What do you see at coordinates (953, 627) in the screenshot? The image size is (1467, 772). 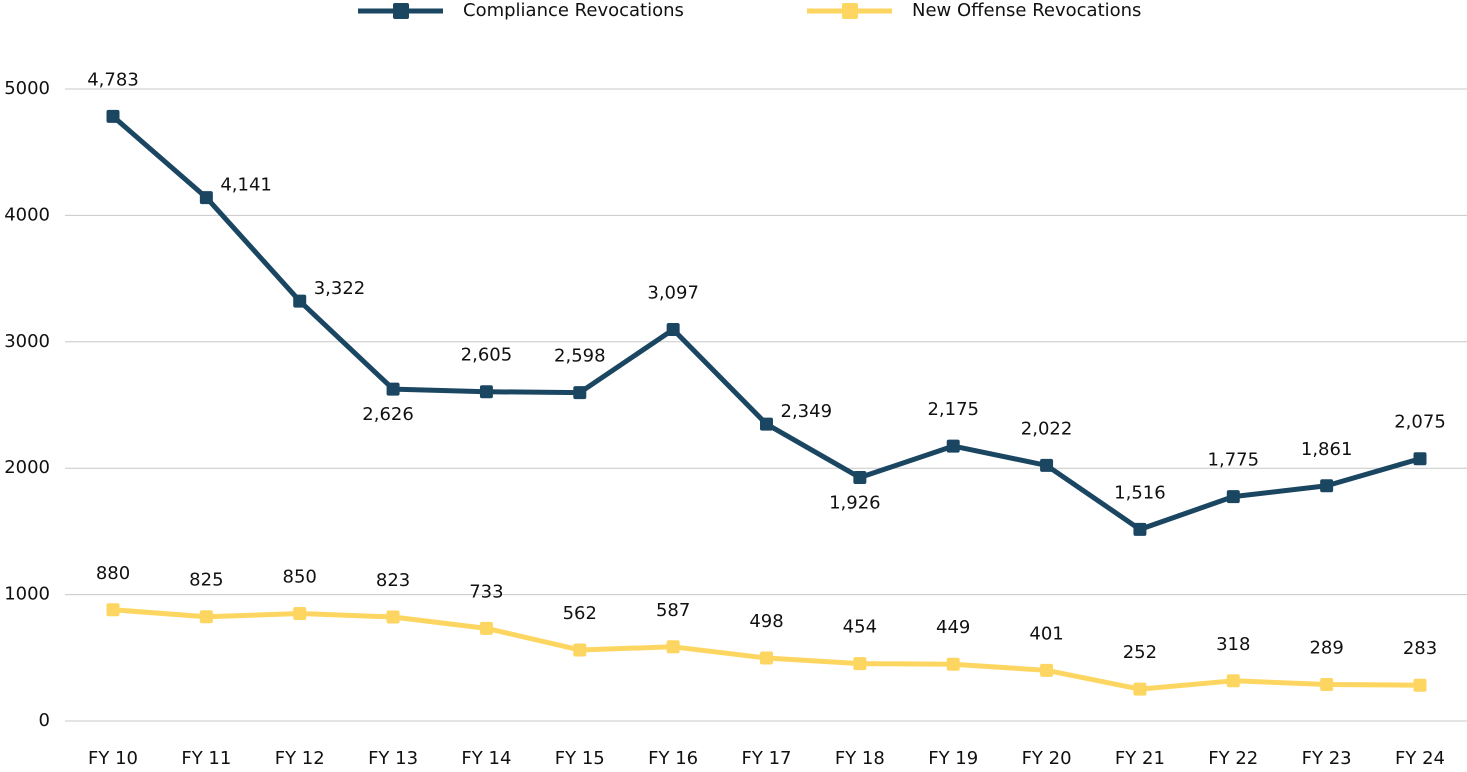 I see `data-label: 449` at bounding box center [953, 627].